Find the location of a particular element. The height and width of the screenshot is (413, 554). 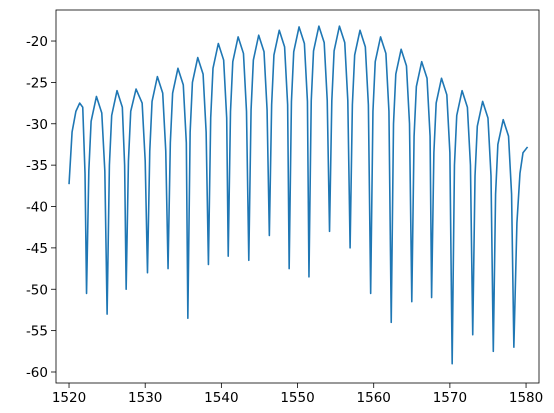

x-tick-label: 1550 is located at coordinates (297, 398).